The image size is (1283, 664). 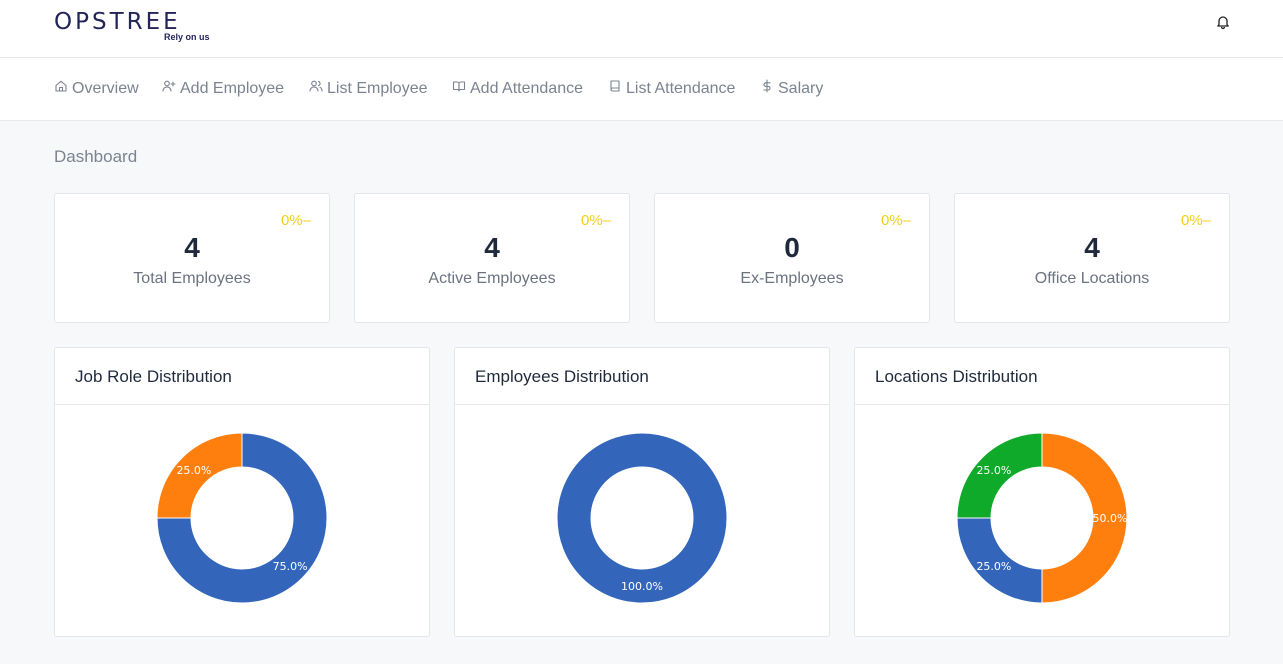 I want to click on chart-card-employees: Employees Distribution 100.0%, so click(x=642, y=492).